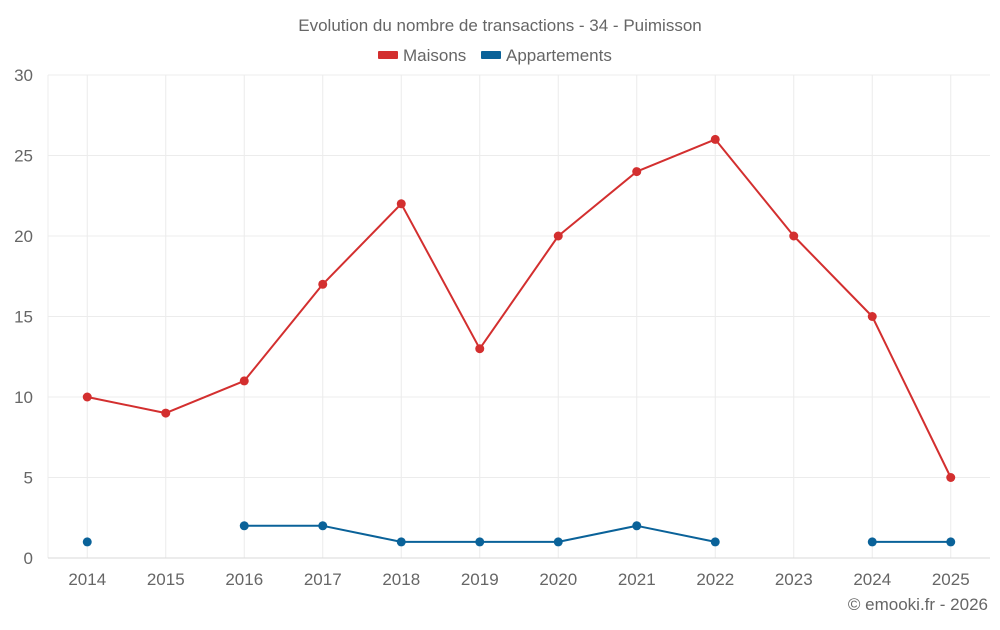  Describe the element at coordinates (558, 542) in the screenshot. I see `data-point-appartements-2020` at that location.